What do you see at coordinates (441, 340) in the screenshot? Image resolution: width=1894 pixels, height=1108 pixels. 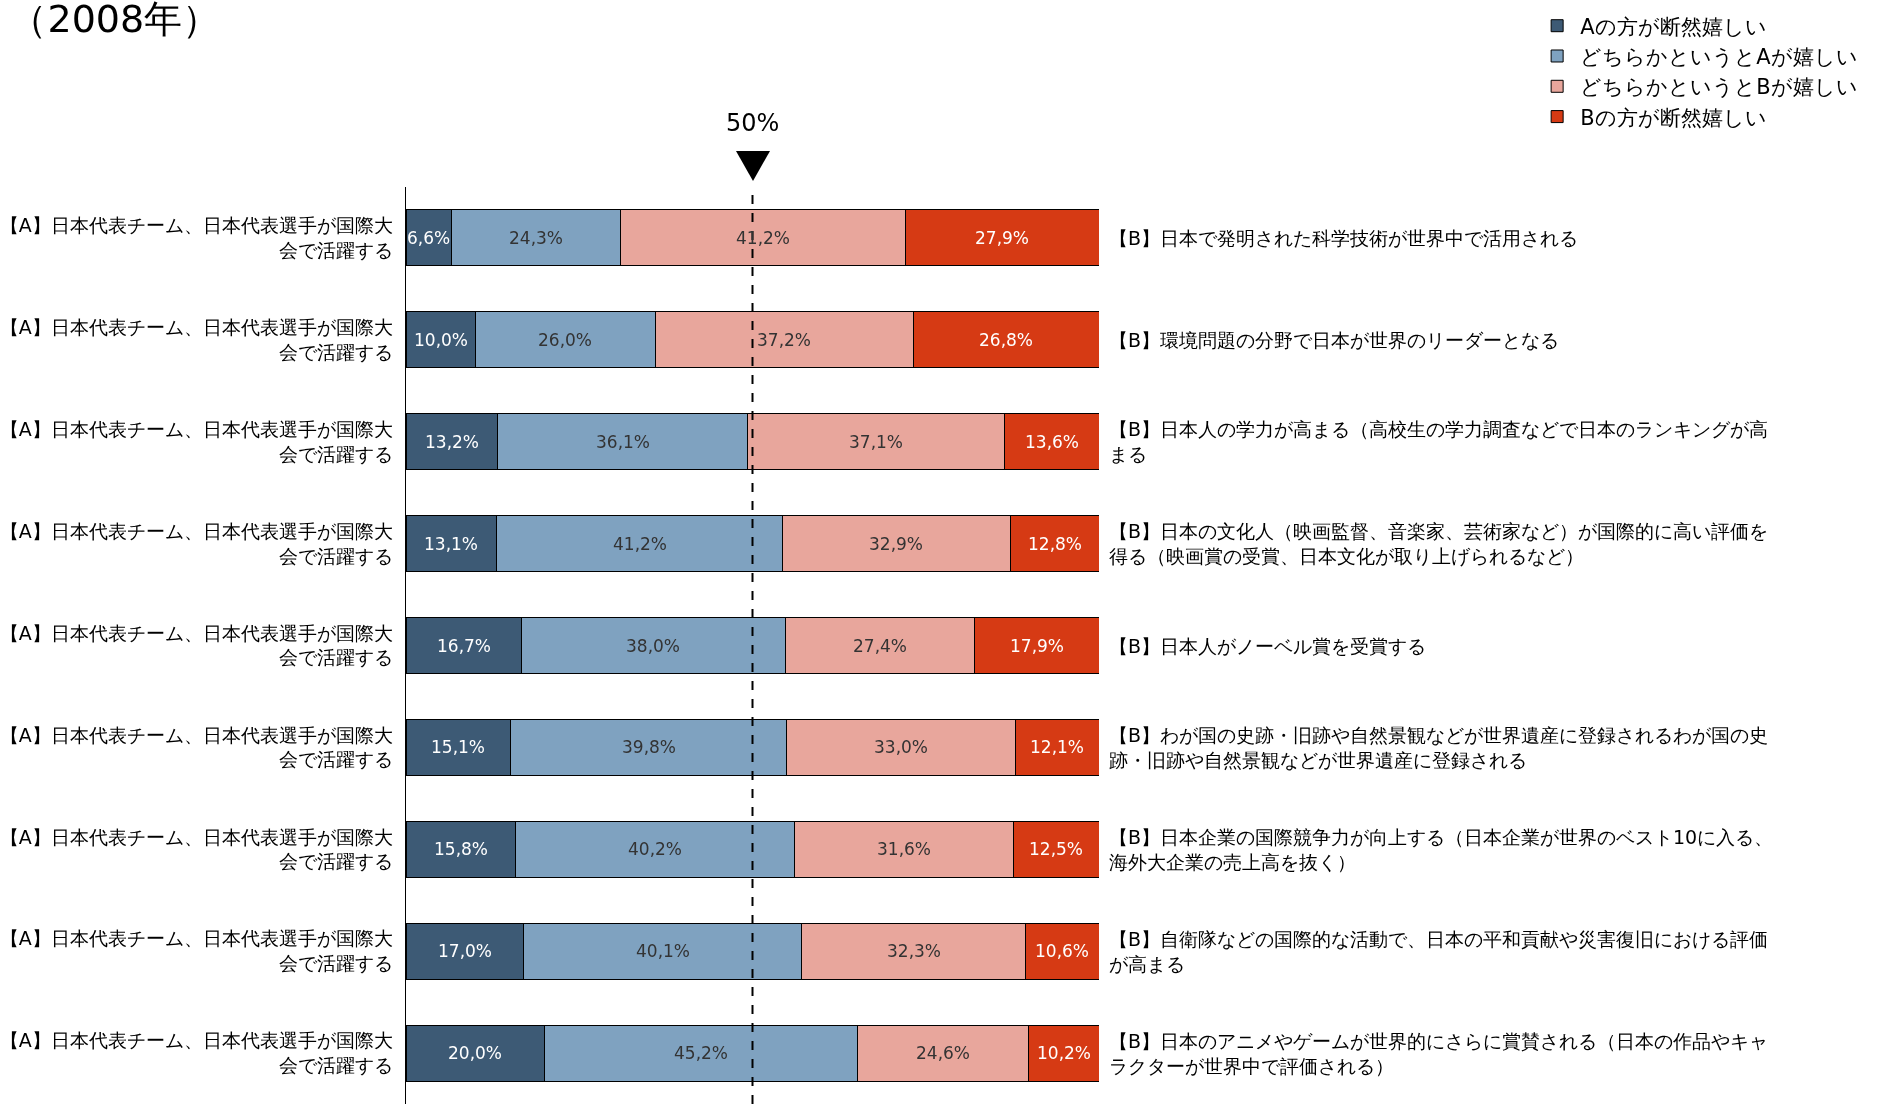 I see `data-label: 10,0%` at bounding box center [441, 340].